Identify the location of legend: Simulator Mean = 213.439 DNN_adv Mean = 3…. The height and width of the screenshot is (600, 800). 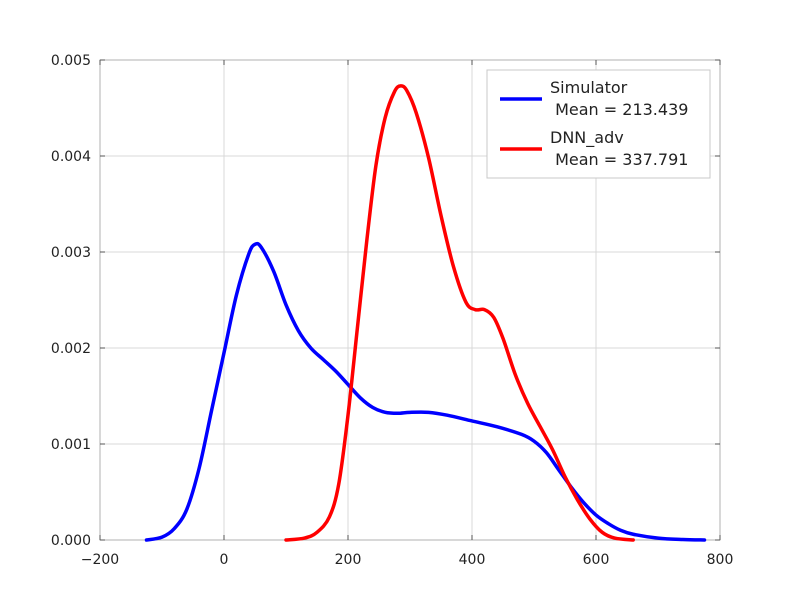
(598, 124).